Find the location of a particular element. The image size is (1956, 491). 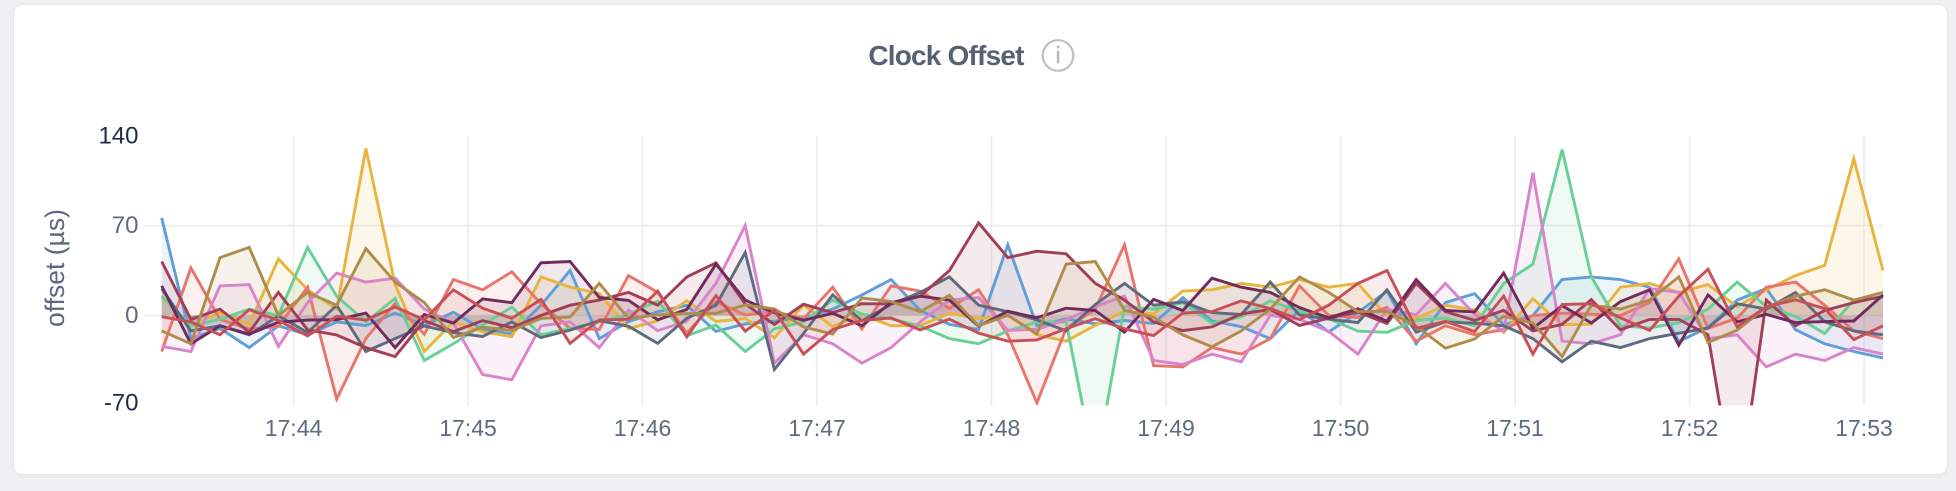

svg-text: 17:50 is located at coordinates (1341, 428).